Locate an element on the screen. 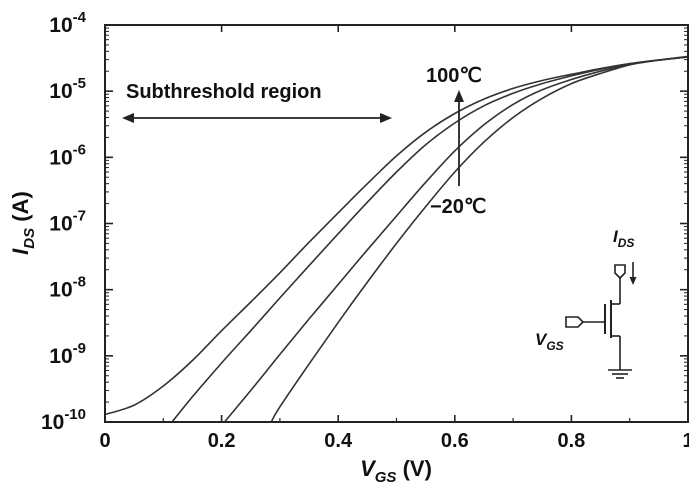 The image size is (689, 486). x-tick-label: 1 is located at coordinates (685, 441).